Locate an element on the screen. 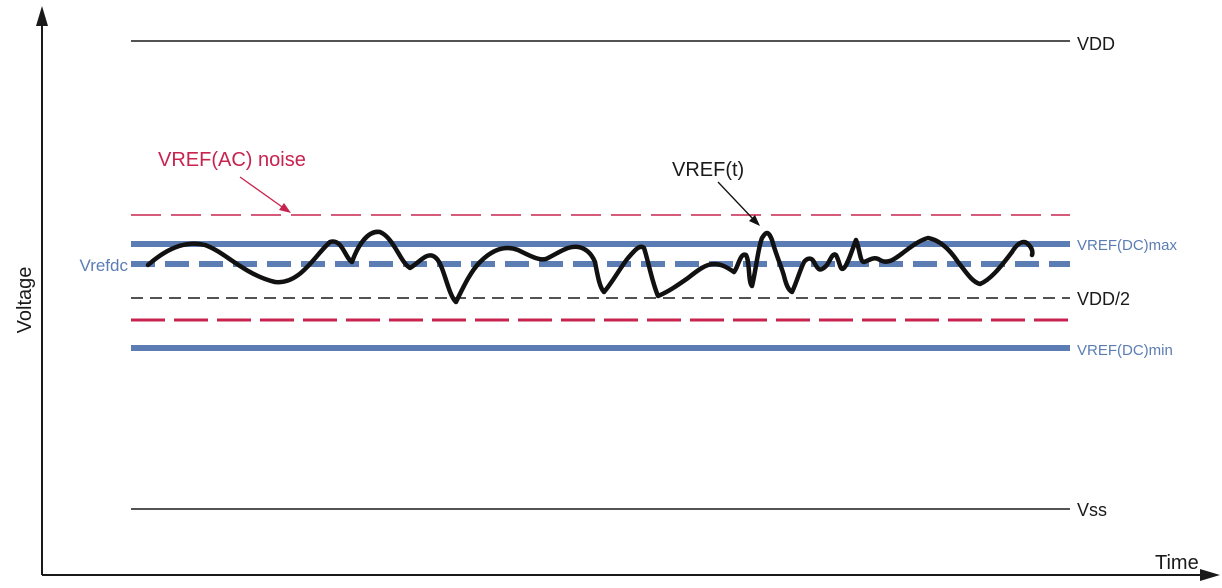  x-axis-label: Time is located at coordinates (1177, 563).